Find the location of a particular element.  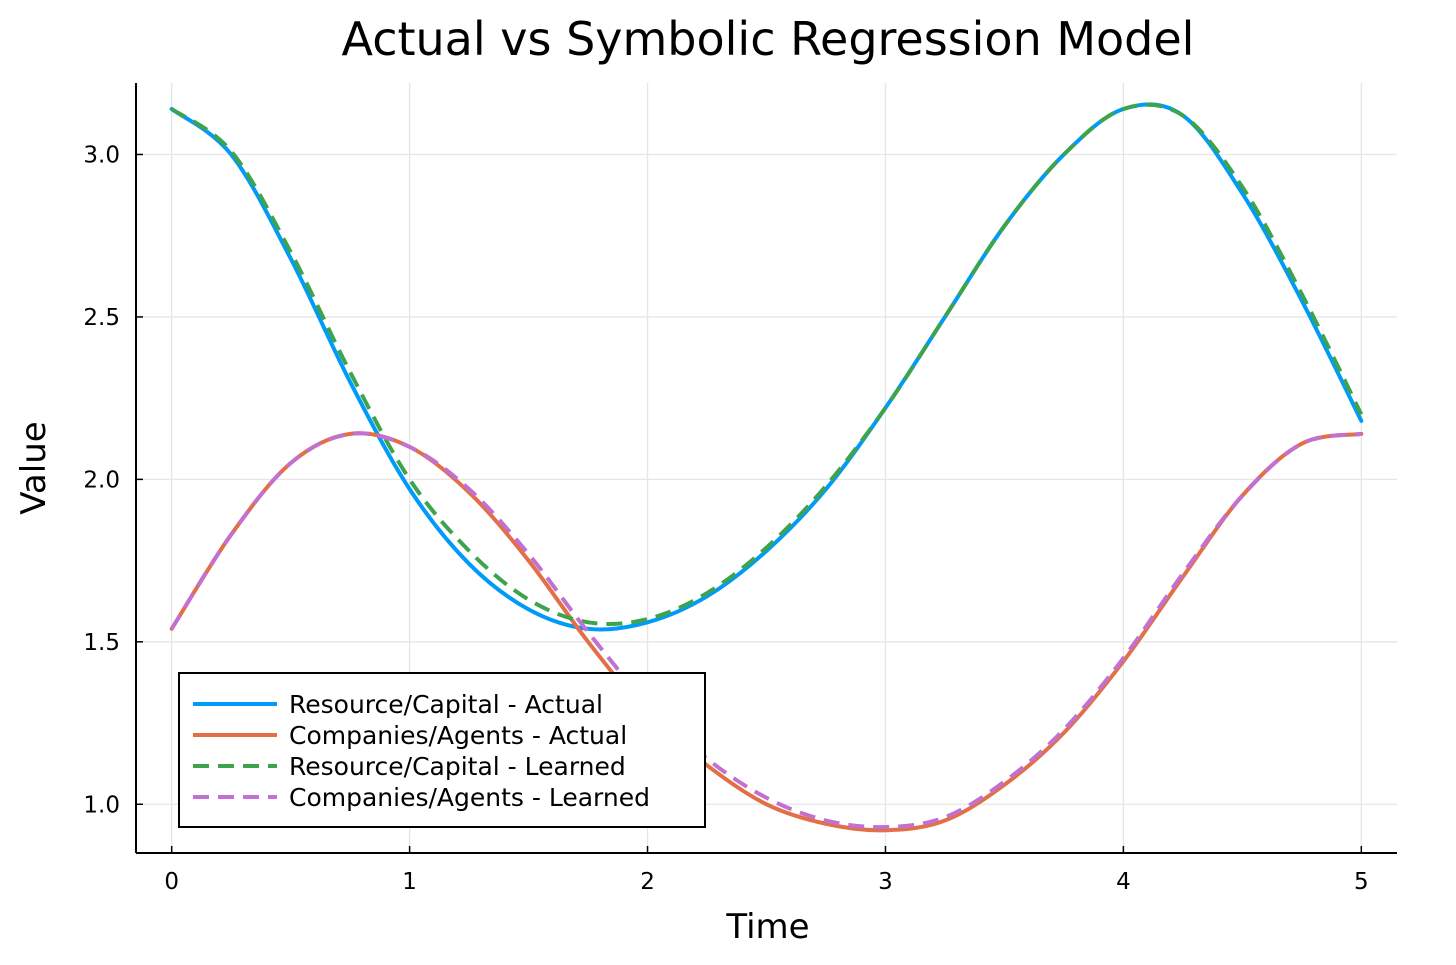

x-tick-label: 4 is located at coordinates (1123, 882).